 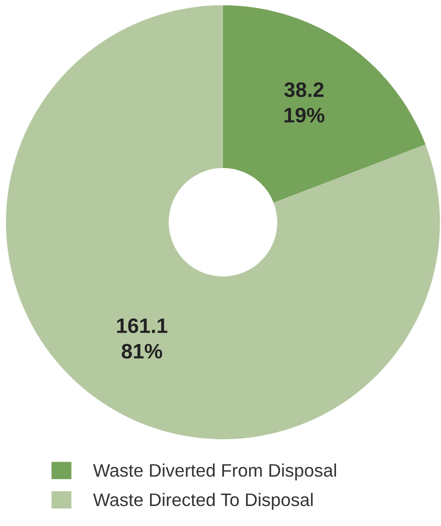 What do you see at coordinates (304, 102) in the screenshot?
I see `data-label: 38.2 19%` at bounding box center [304, 102].